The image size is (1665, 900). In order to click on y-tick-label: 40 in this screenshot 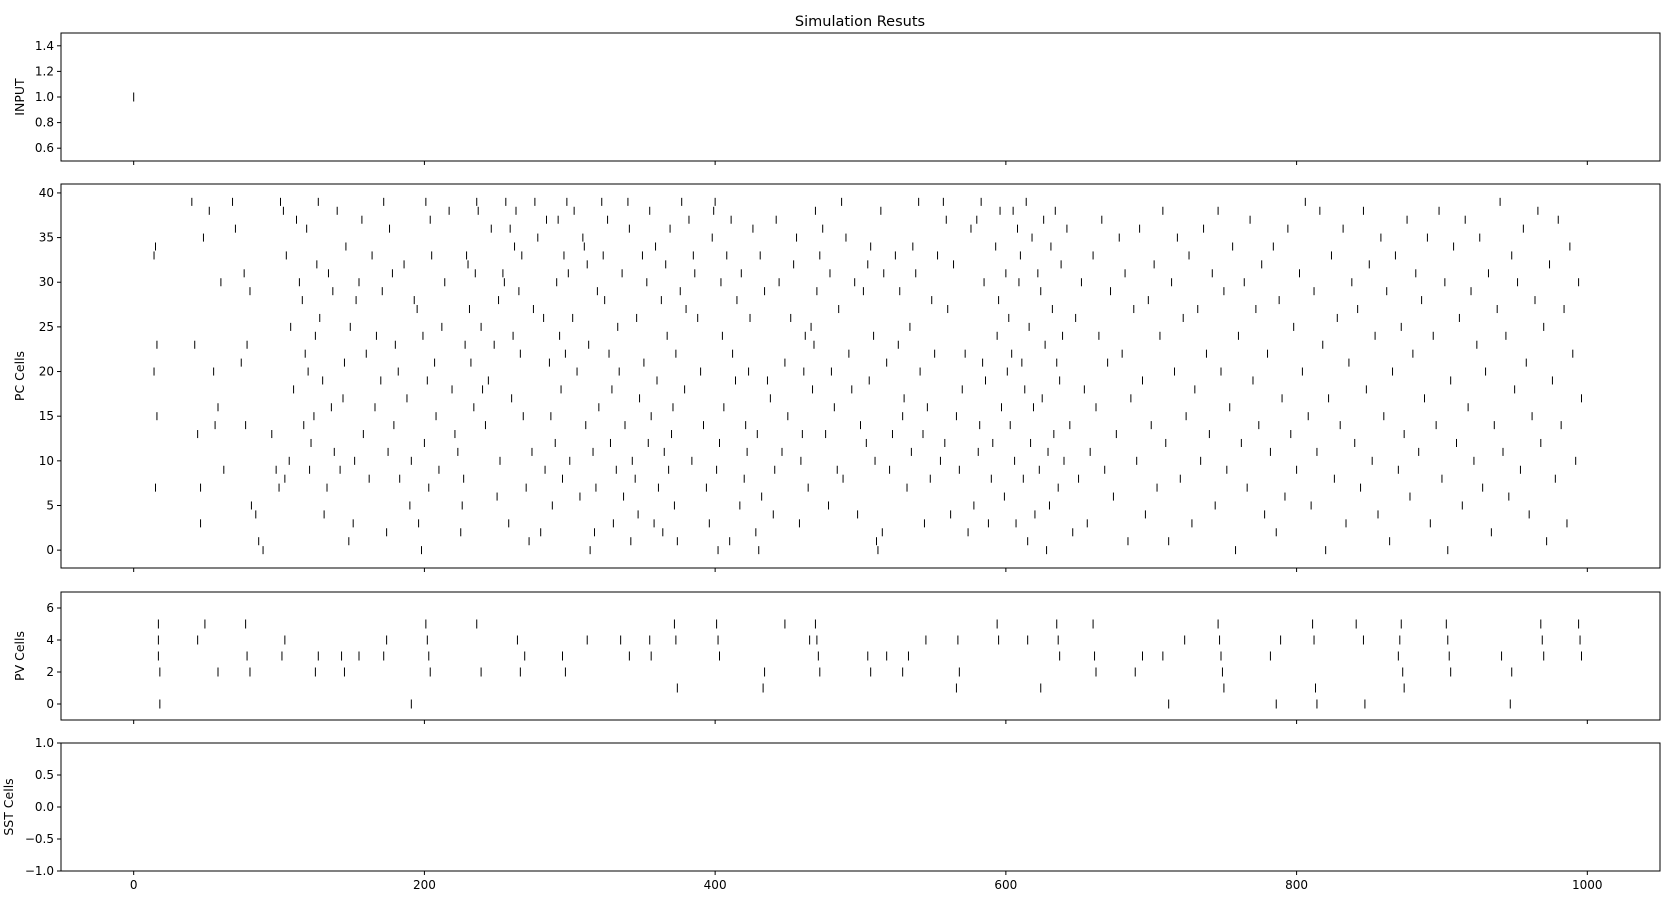, I will do `click(46, 193)`.